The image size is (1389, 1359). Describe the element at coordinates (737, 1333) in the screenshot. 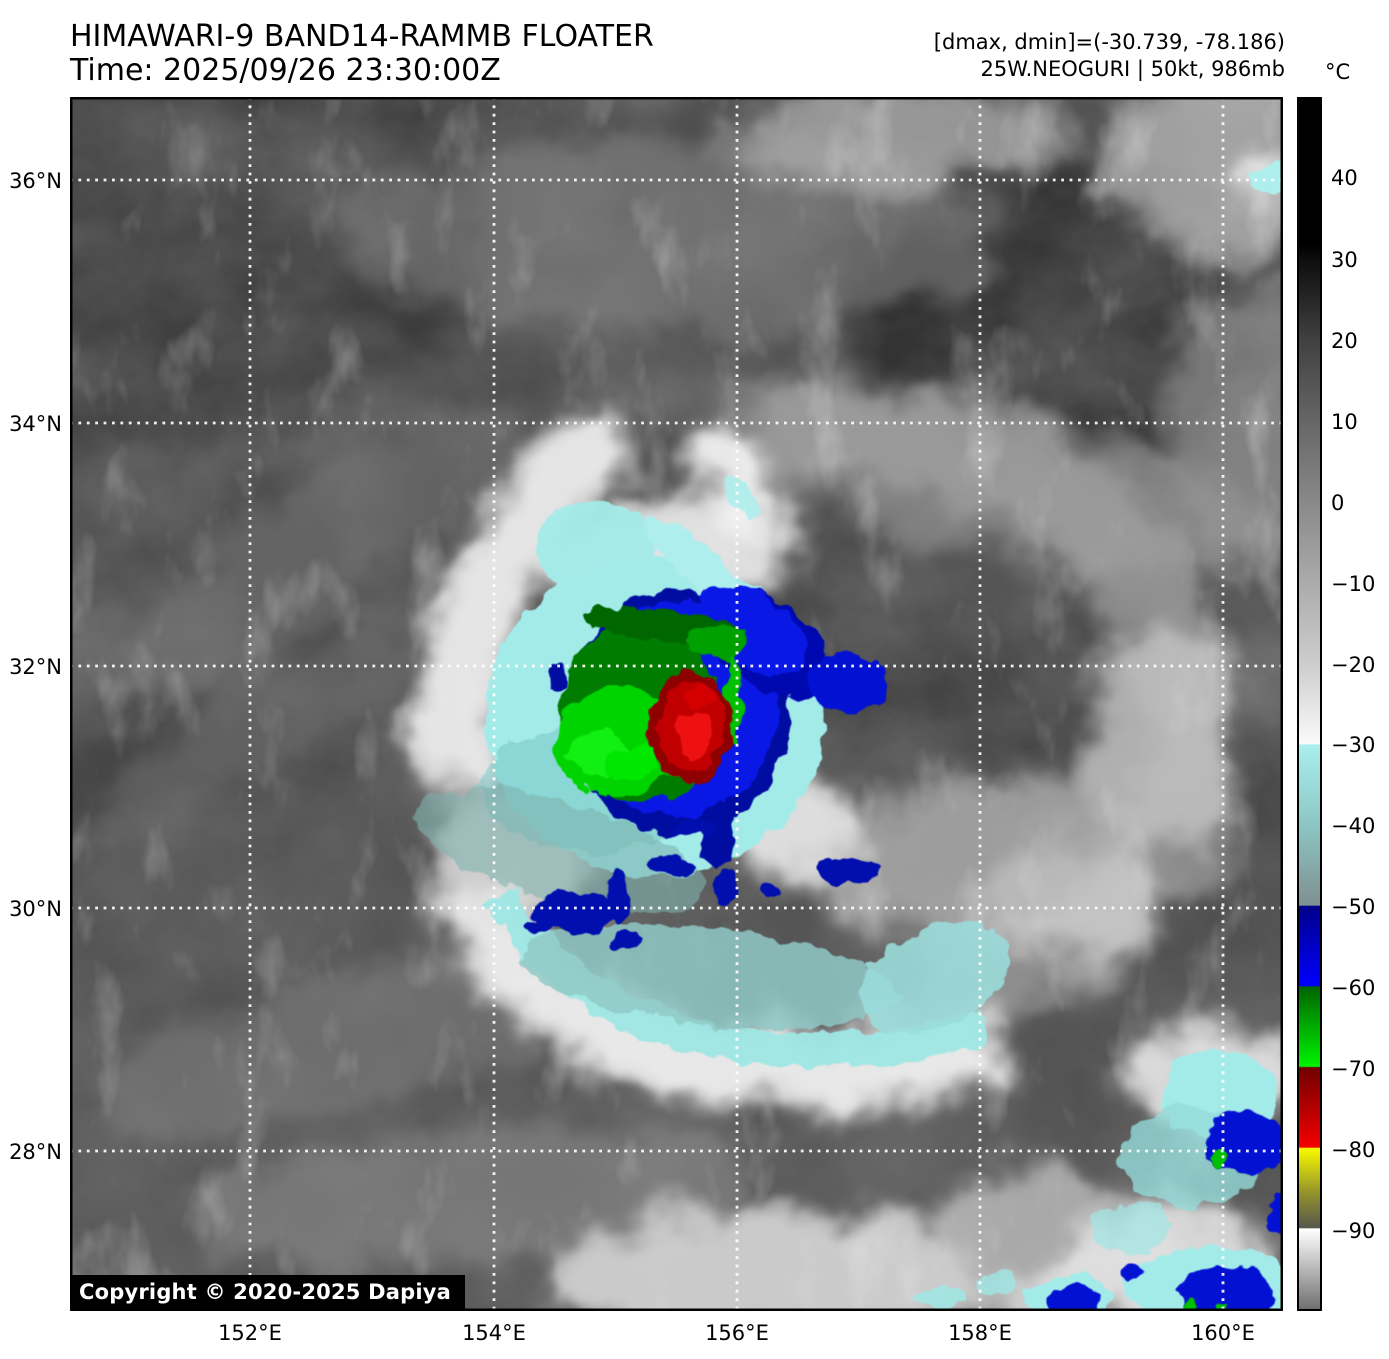

I see `lon-tick-label: 156°E` at that location.